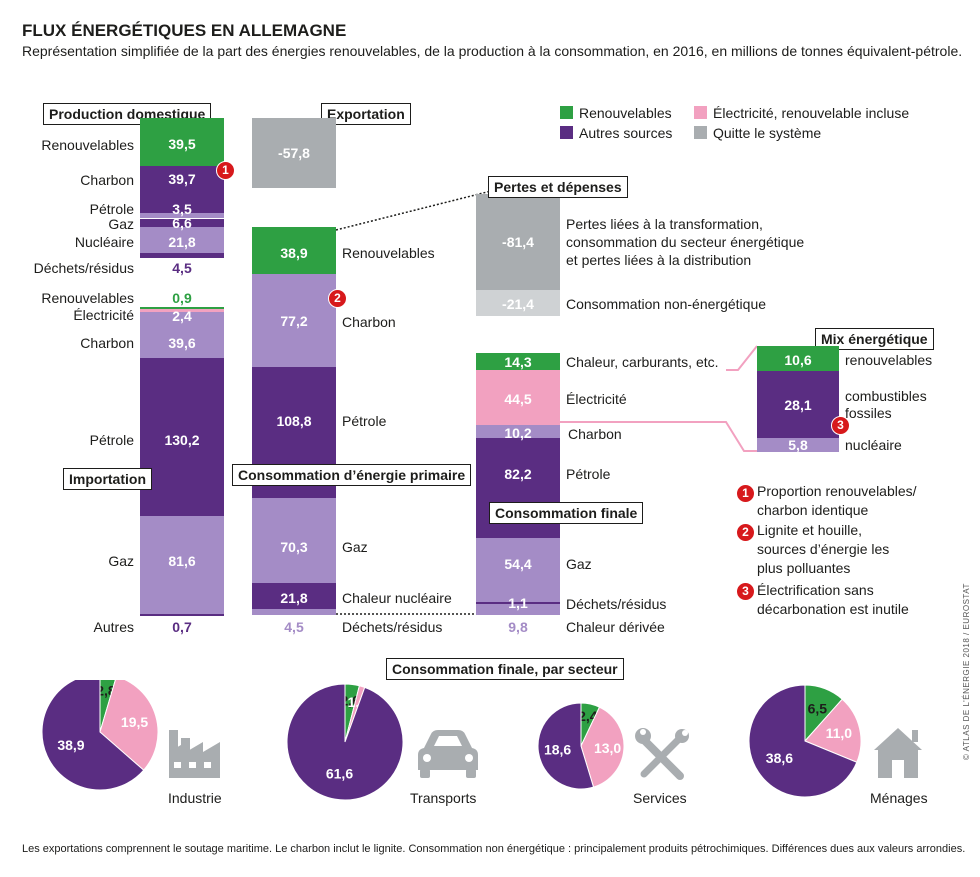  Describe the element at coordinates (588, 716) in the screenshot. I see `pie-label-services-green: 2,4` at that location.